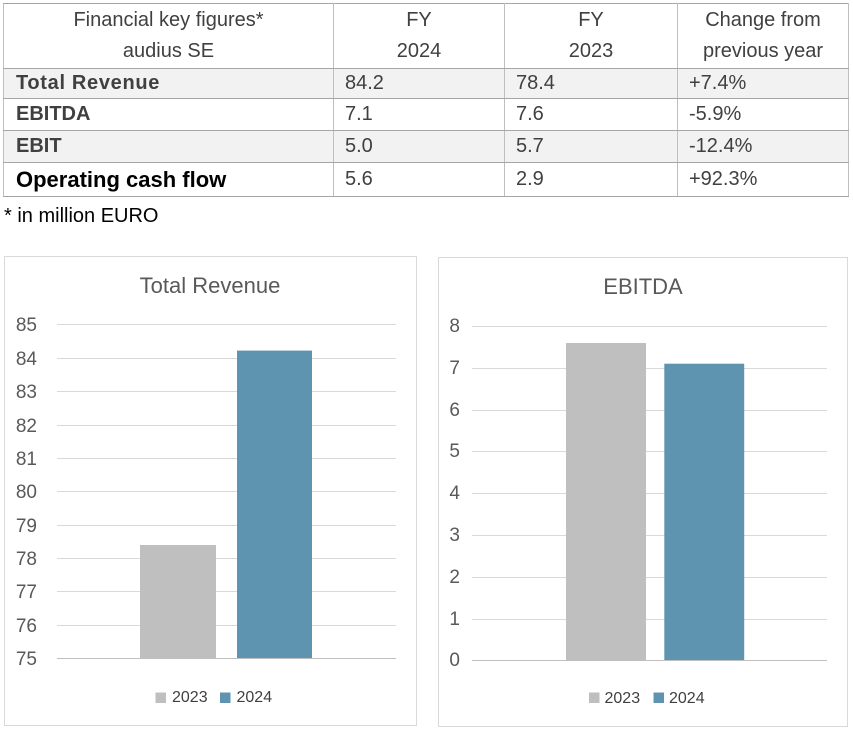 The image size is (853, 732). Describe the element at coordinates (454, 493) in the screenshot. I see `svg-text: 4` at that location.